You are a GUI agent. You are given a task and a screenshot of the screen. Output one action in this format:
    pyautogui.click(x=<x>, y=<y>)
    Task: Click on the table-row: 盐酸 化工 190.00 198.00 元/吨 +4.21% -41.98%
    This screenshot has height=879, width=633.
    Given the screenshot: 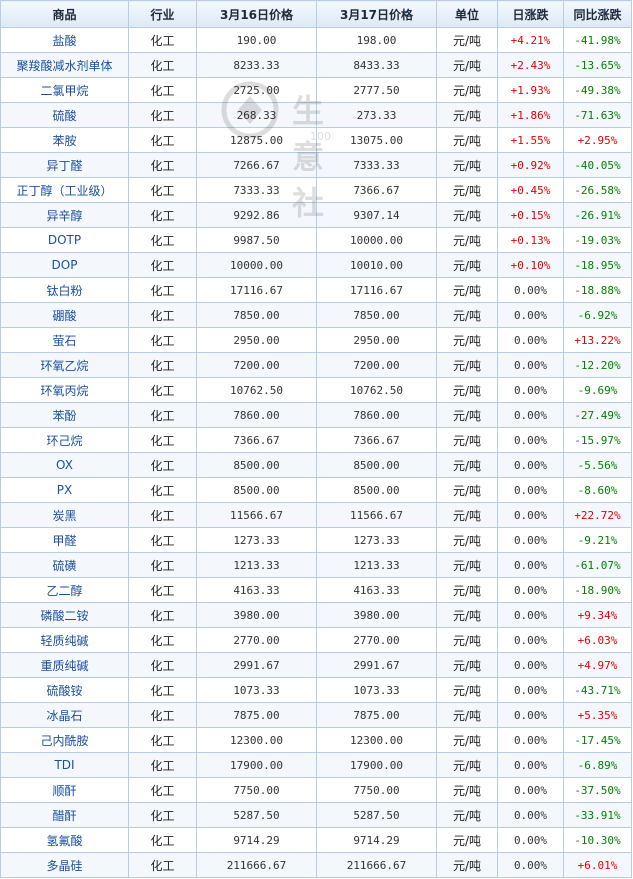 What is the action you would take?
    pyautogui.click(x=316, y=40)
    